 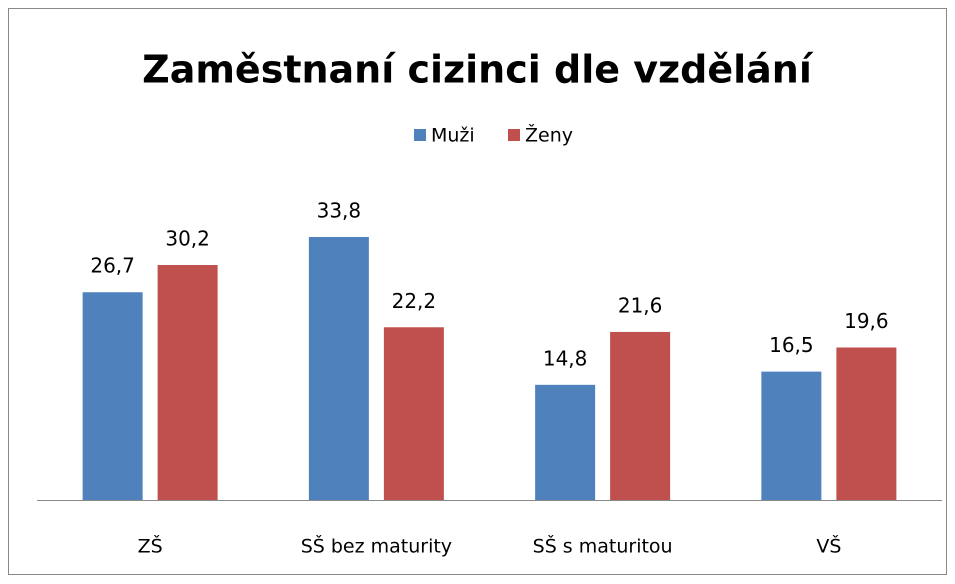 What do you see at coordinates (376, 546) in the screenshot?
I see `x-tick-label: SŠ bez maturity` at bounding box center [376, 546].